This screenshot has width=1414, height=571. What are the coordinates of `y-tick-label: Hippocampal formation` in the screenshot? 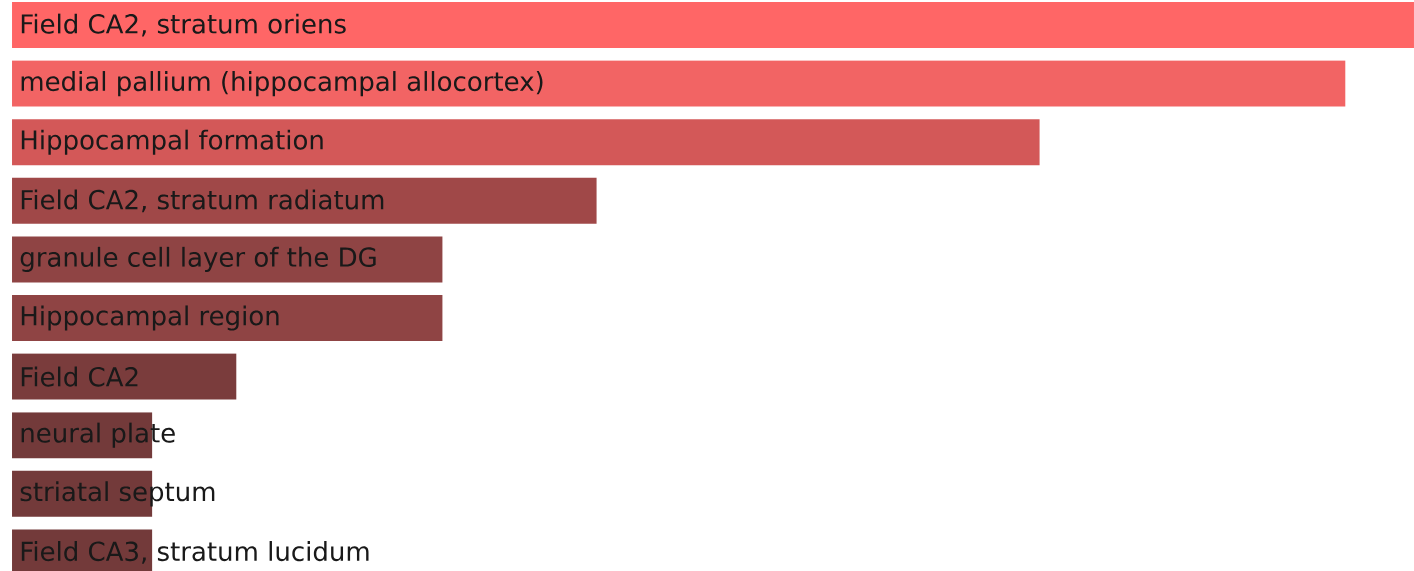 It's located at (172, 142).